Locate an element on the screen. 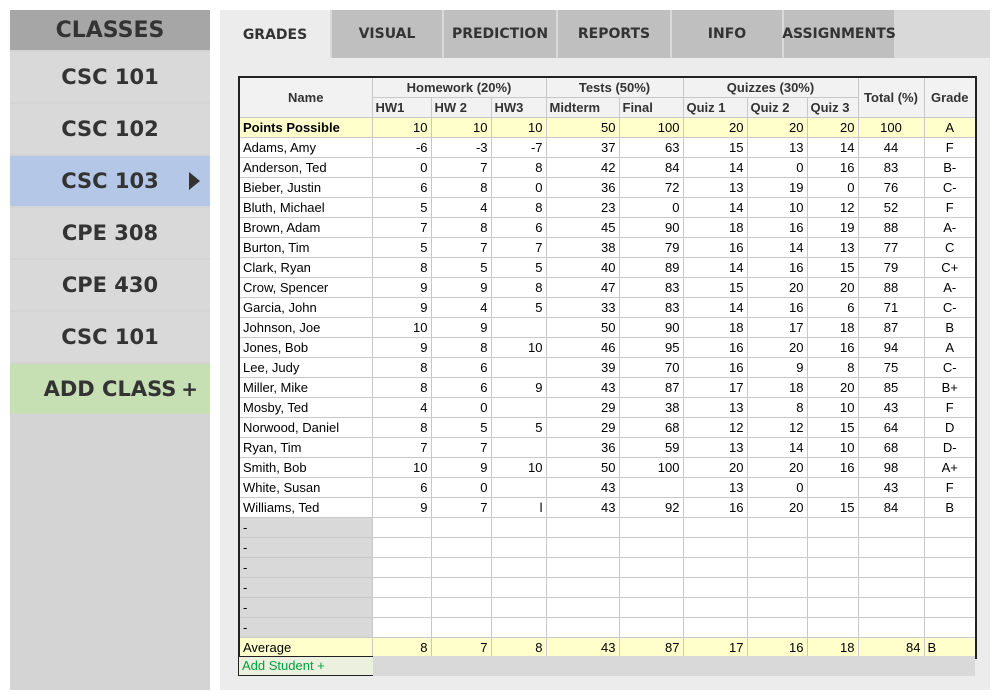  tab: INFO is located at coordinates (727, 34).